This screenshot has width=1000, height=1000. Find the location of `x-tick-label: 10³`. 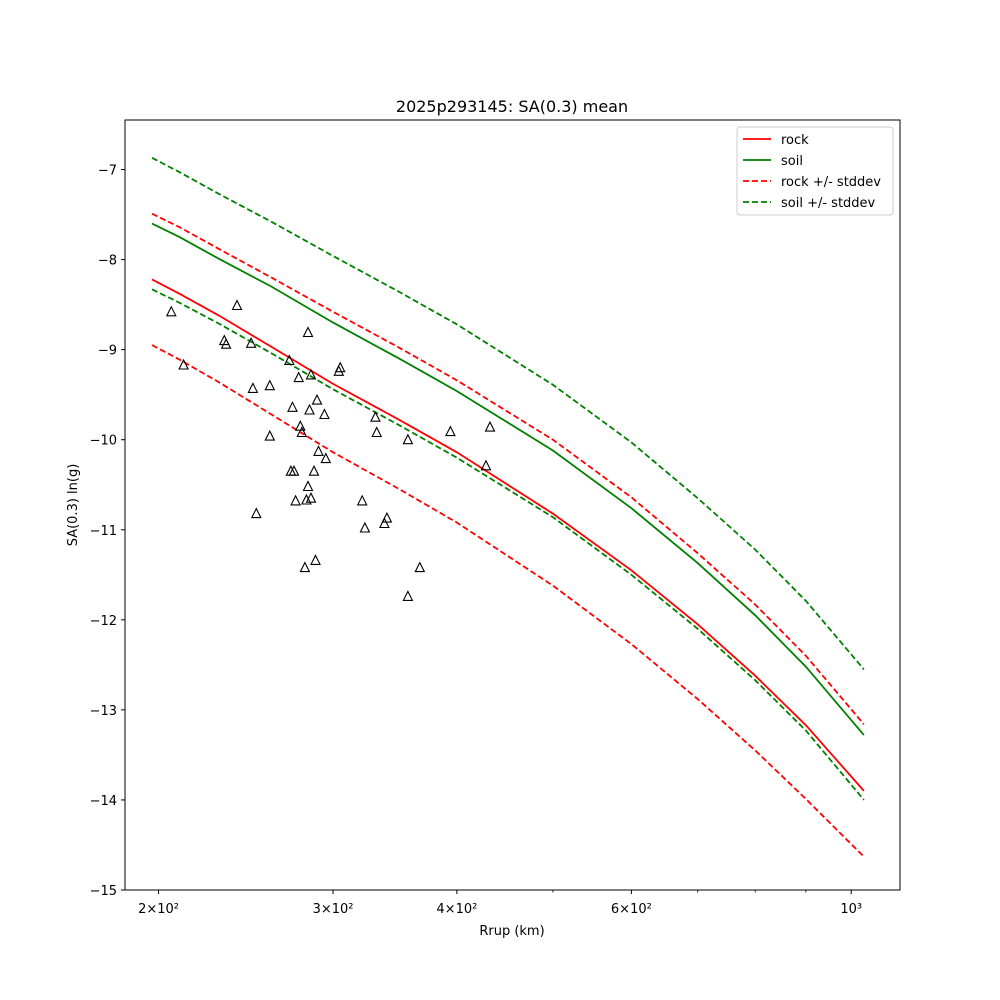

x-tick-label: 10³ is located at coordinates (851, 909).